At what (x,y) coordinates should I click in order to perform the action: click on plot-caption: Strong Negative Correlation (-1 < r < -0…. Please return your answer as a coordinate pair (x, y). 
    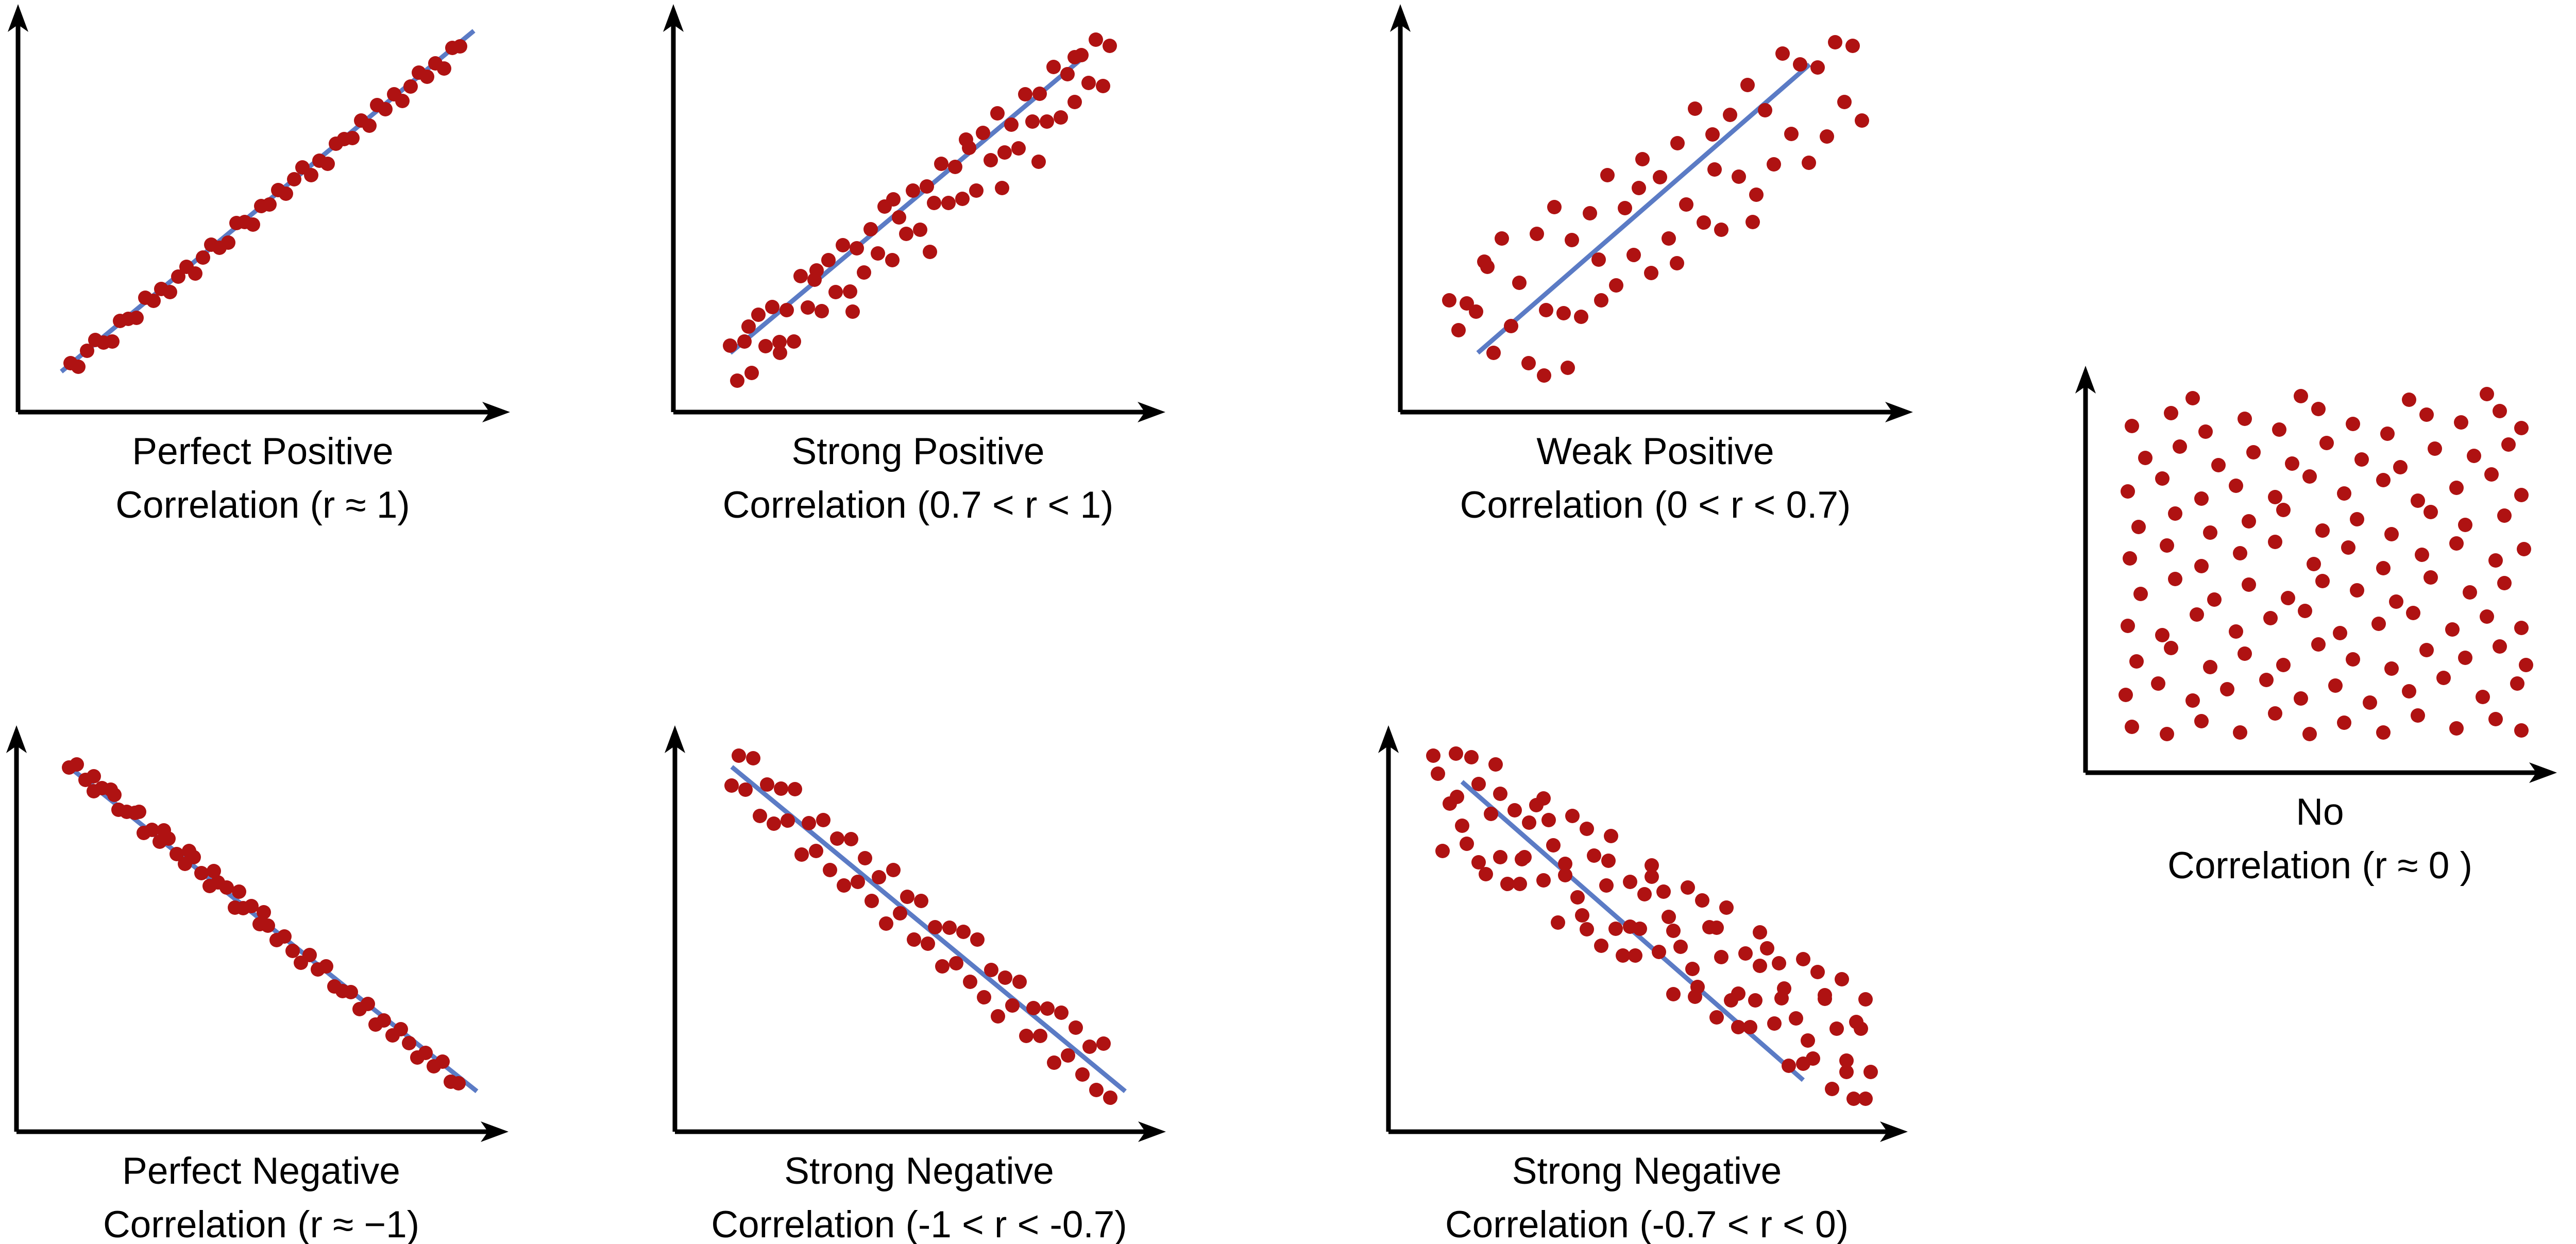
    Looking at the image, I should click on (919, 1194).